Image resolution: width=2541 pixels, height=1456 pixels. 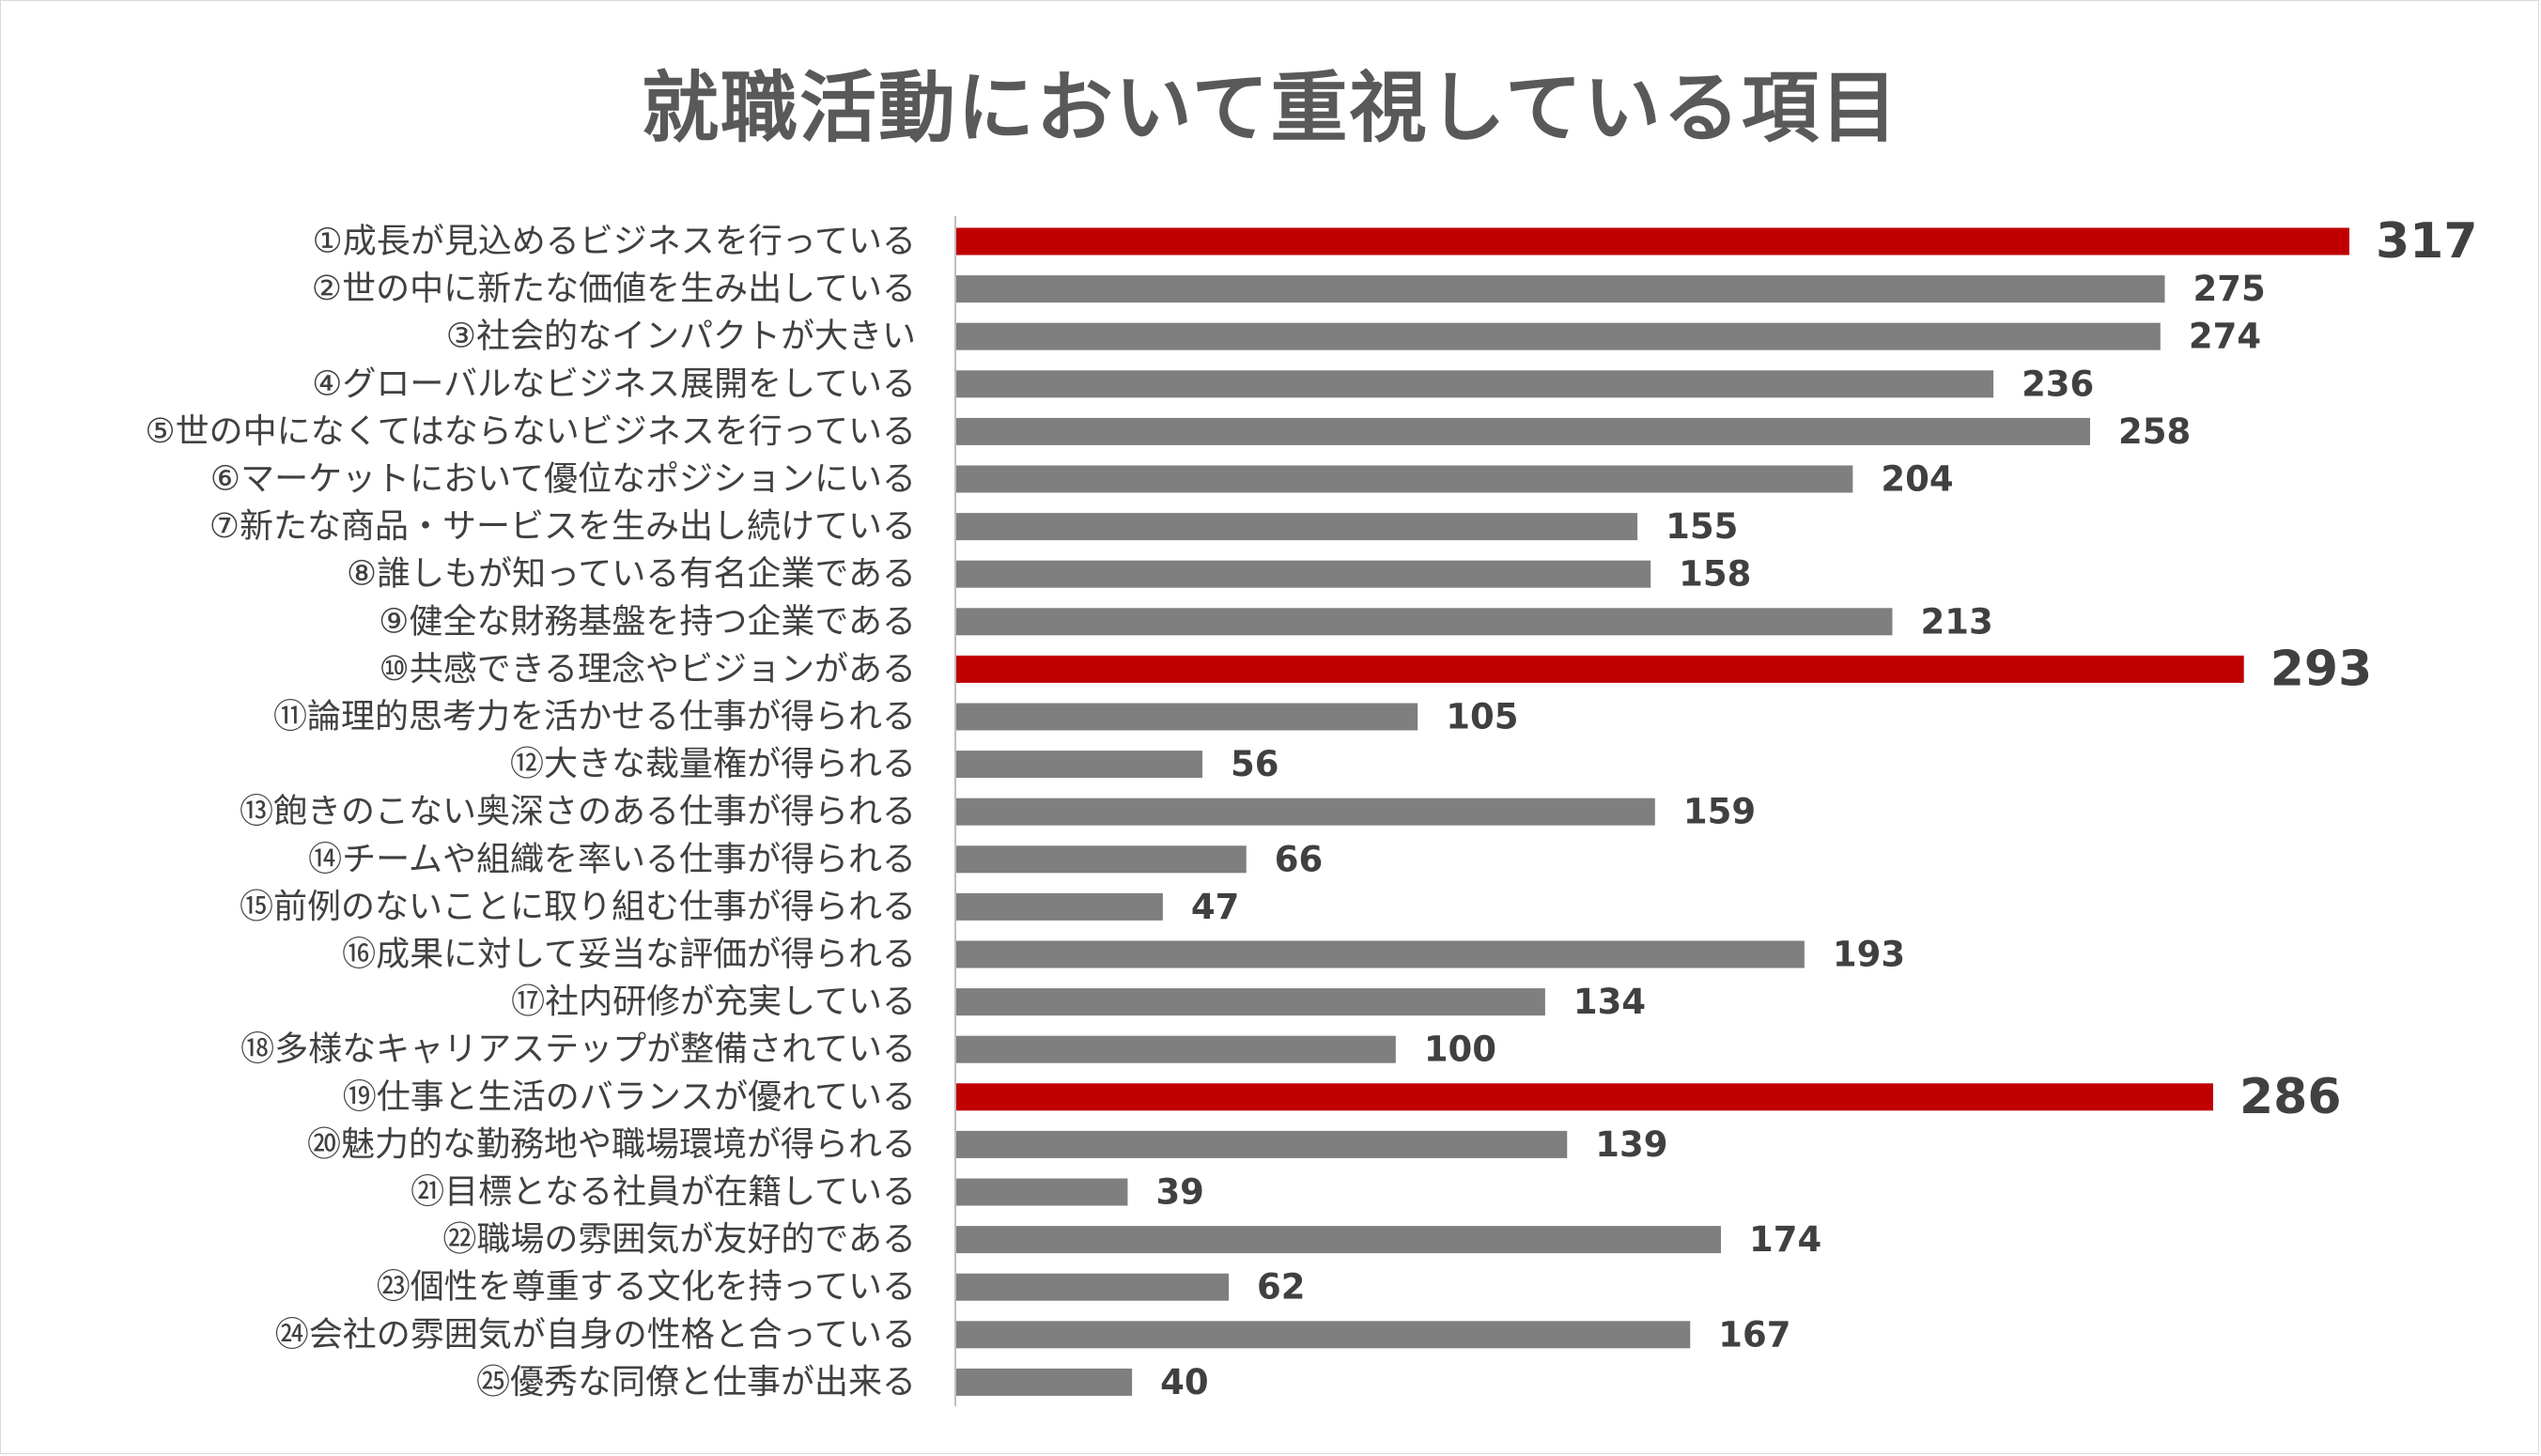 What do you see at coordinates (614, 289) in the screenshot?
I see `category-label: ②世の中に新たな価値を生み出している` at bounding box center [614, 289].